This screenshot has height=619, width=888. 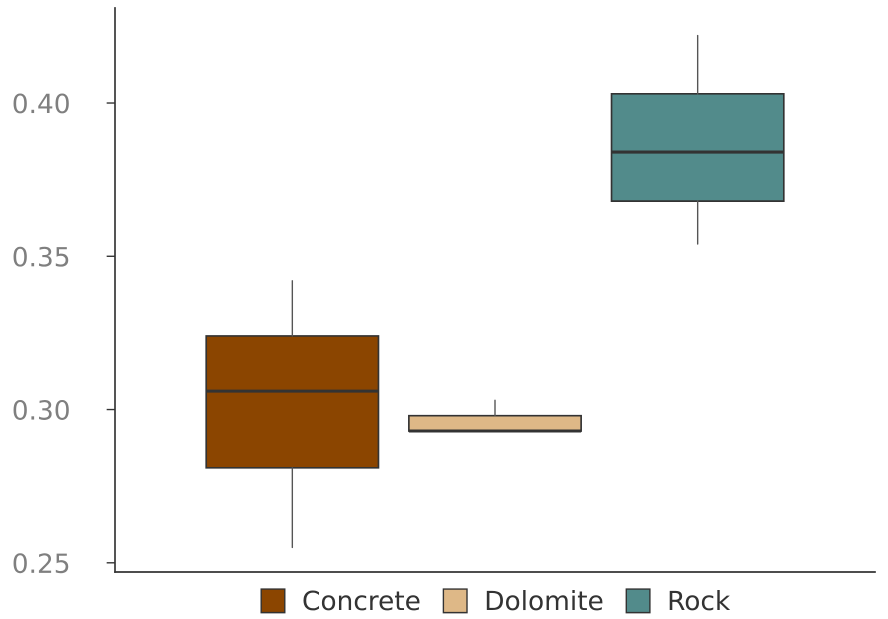 I want to click on y-tick-label: 0.30, so click(x=41, y=410).